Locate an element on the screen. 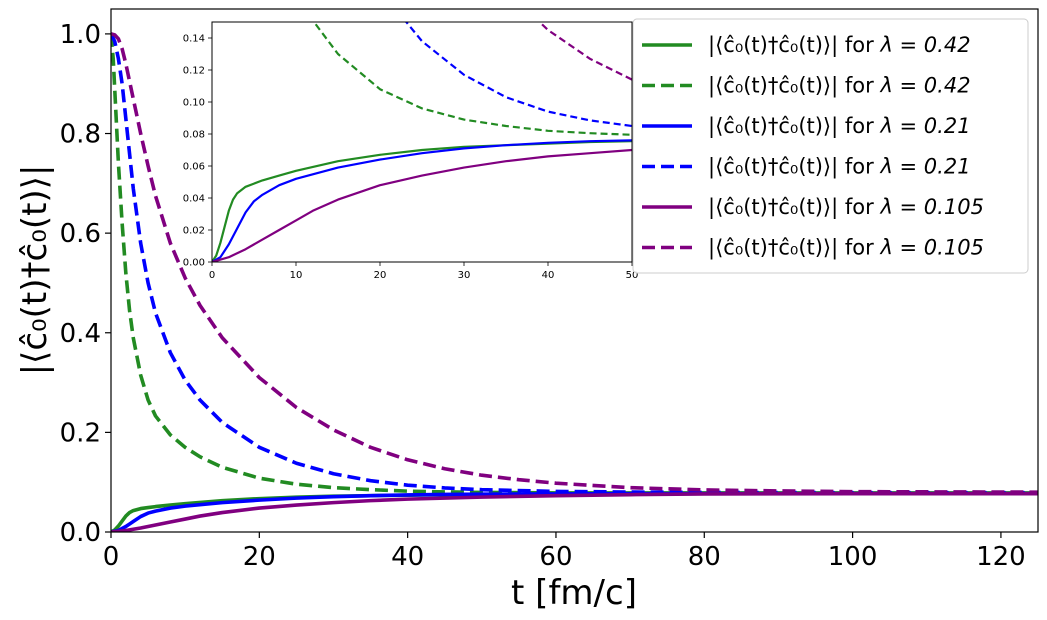  main-y-tick-label: 0.0 is located at coordinates (80, 533).